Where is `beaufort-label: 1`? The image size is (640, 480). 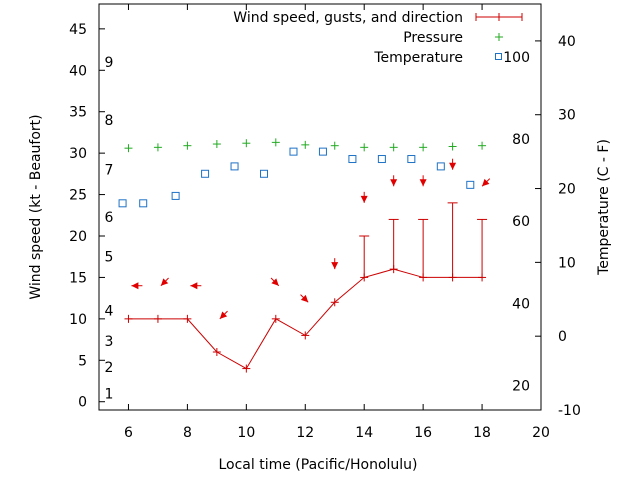
beaufort-label: 1 is located at coordinates (109, 394).